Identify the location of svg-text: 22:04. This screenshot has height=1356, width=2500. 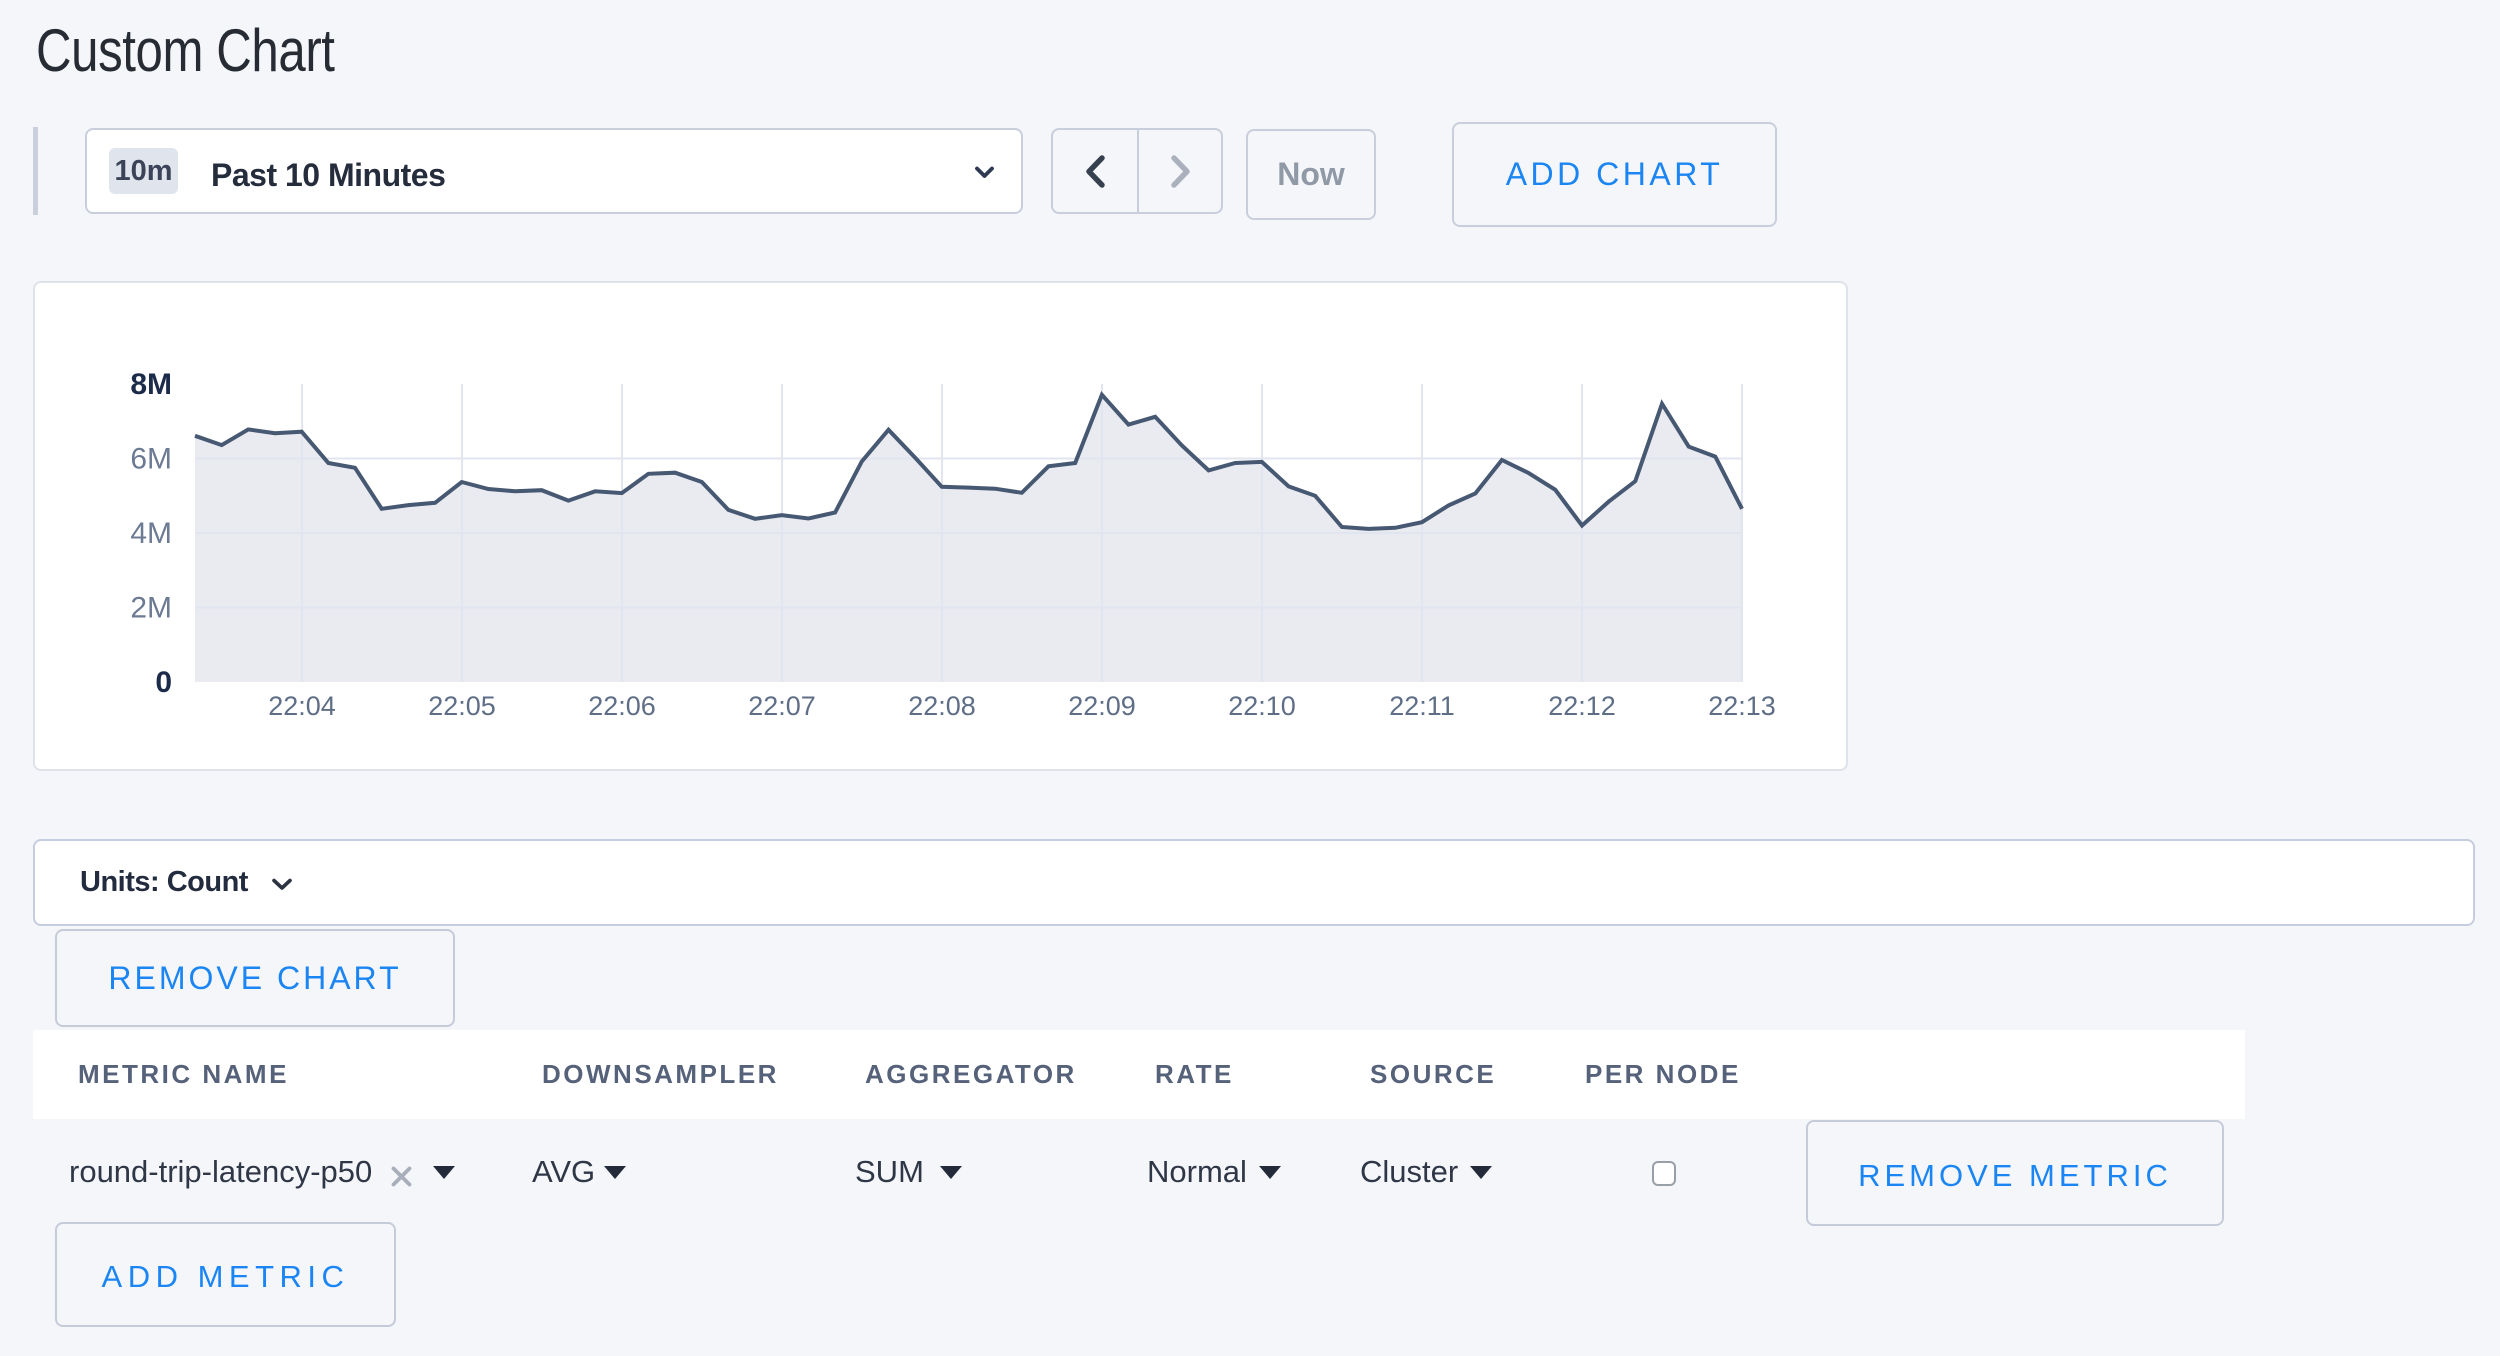
(302, 706).